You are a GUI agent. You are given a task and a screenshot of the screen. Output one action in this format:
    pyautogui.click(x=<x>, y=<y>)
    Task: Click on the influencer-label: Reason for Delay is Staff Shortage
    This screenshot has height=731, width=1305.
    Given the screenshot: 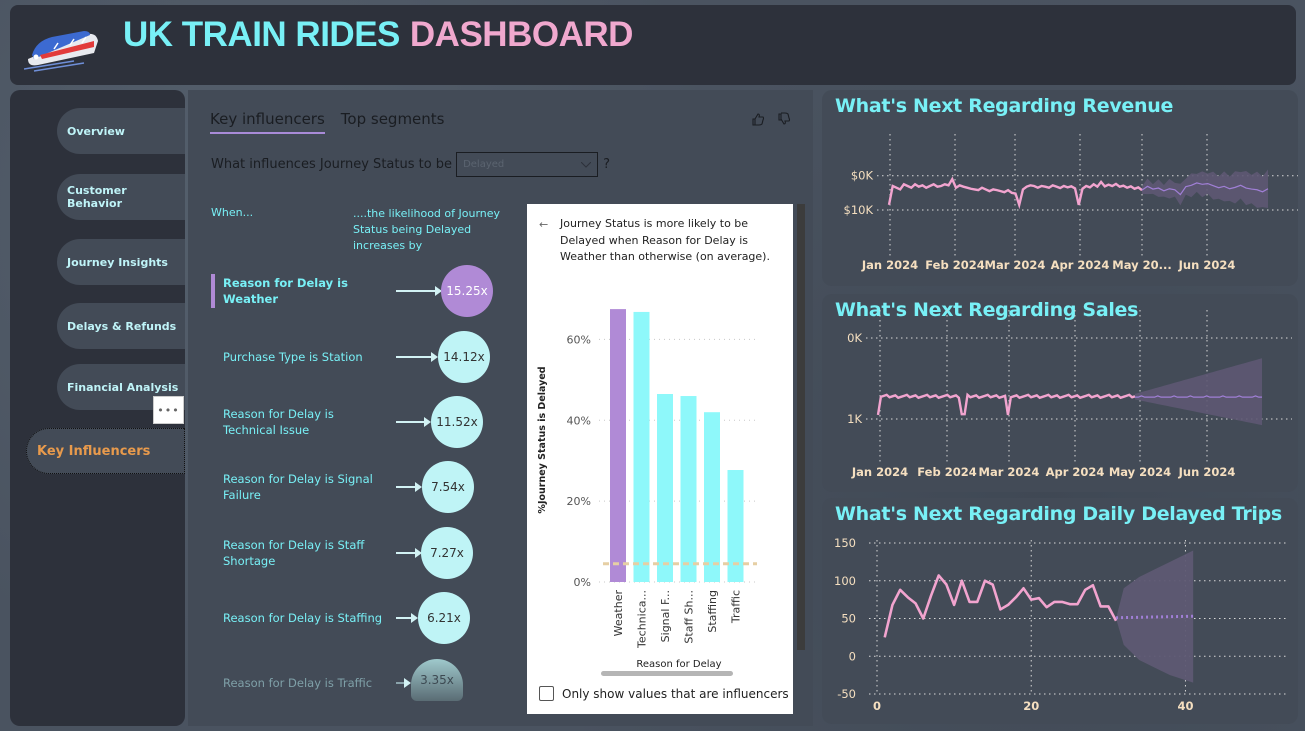 What is the action you would take?
    pyautogui.click(x=294, y=553)
    